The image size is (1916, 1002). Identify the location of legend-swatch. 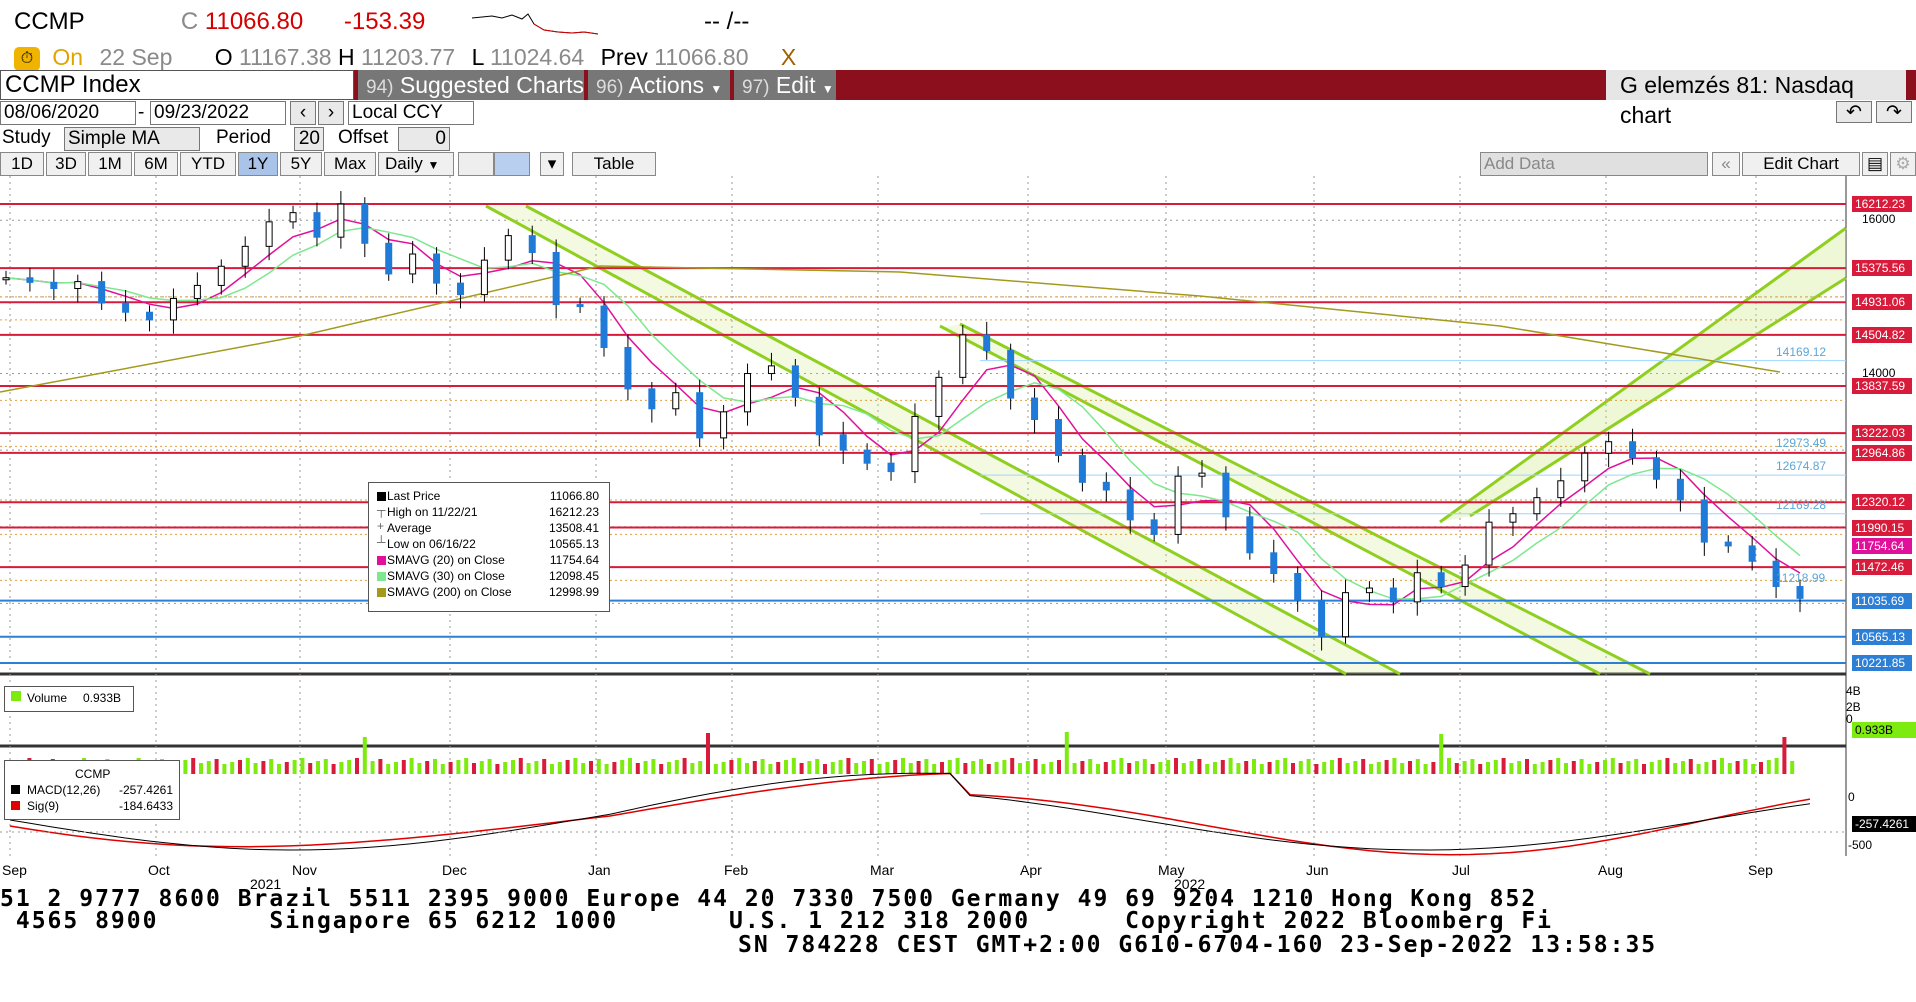
(381, 592).